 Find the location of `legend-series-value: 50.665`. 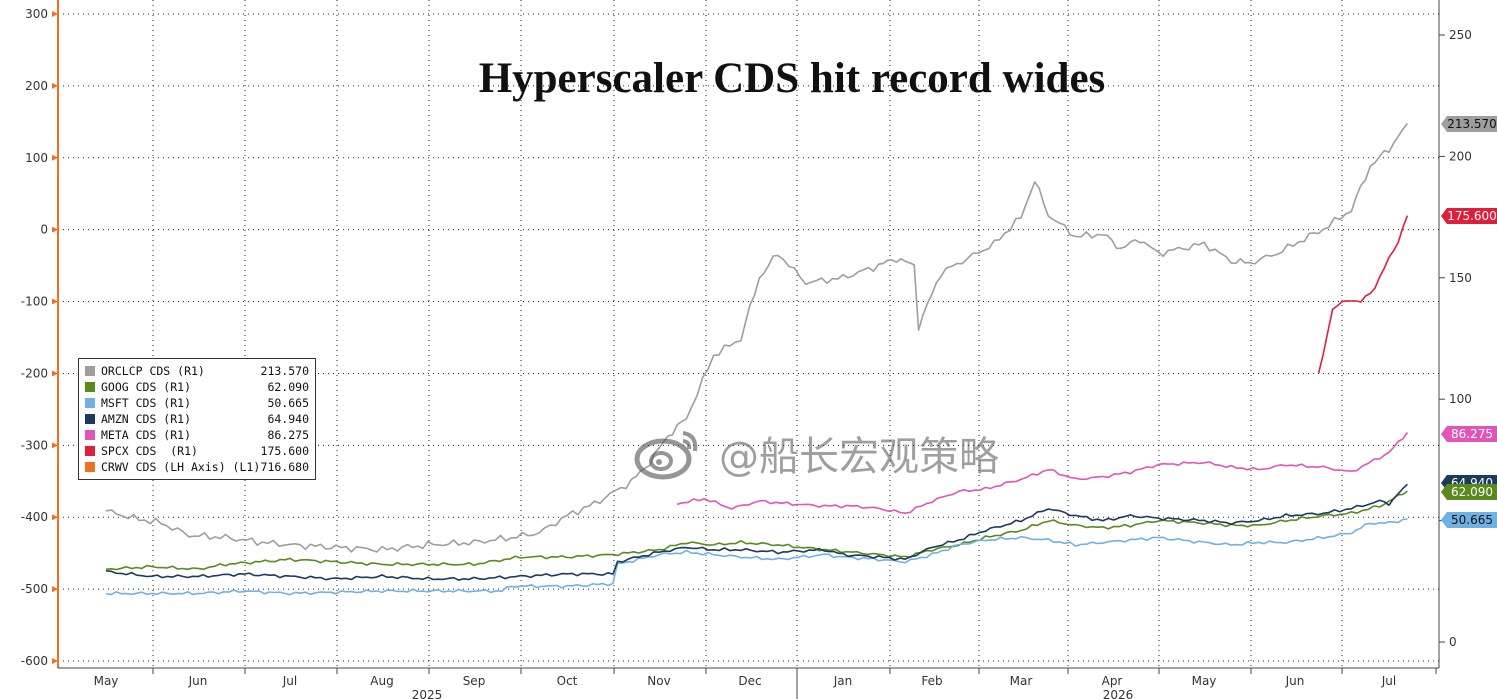

legend-series-value: 50.665 is located at coordinates (288, 403).